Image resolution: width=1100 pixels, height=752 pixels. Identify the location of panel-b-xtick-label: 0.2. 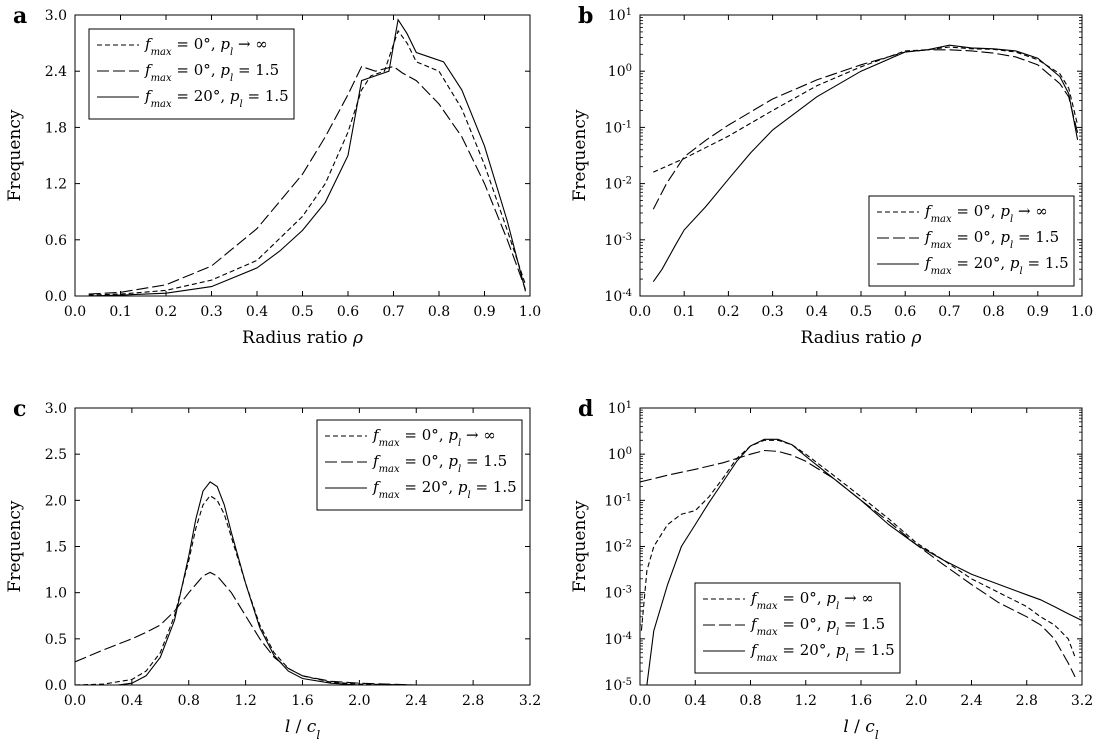
(728, 312).